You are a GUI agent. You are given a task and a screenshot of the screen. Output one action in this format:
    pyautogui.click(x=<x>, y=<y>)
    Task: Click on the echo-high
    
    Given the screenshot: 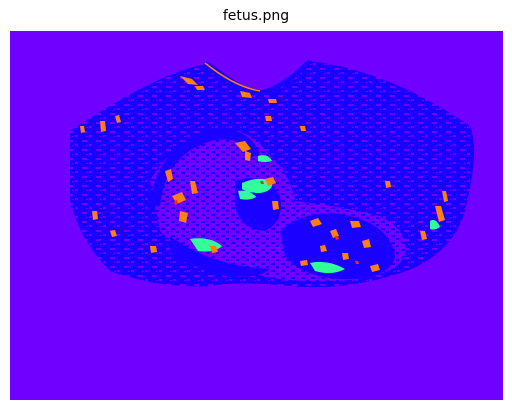 What is the action you would take?
    pyautogui.click(x=315, y=214)
    